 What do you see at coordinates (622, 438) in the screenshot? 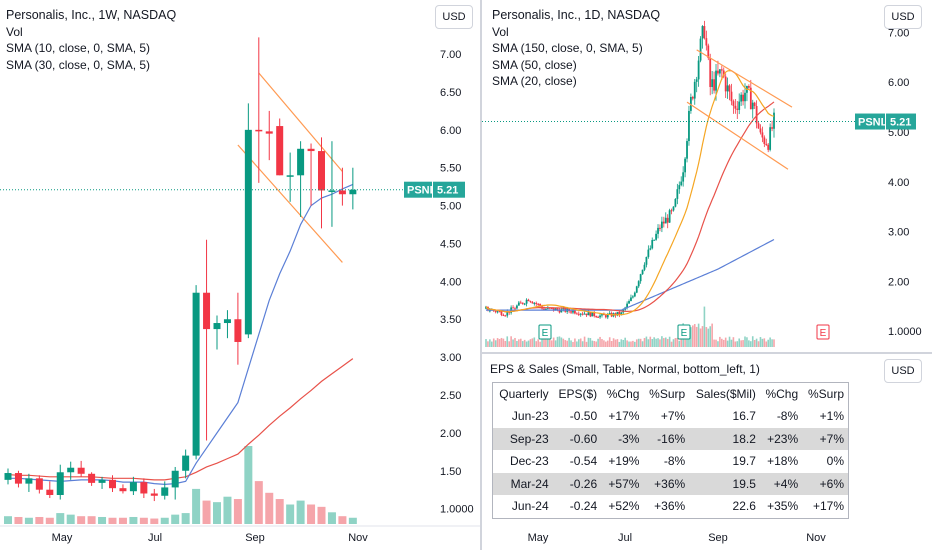
I see `eps-table-cell: -3%` at bounding box center [622, 438].